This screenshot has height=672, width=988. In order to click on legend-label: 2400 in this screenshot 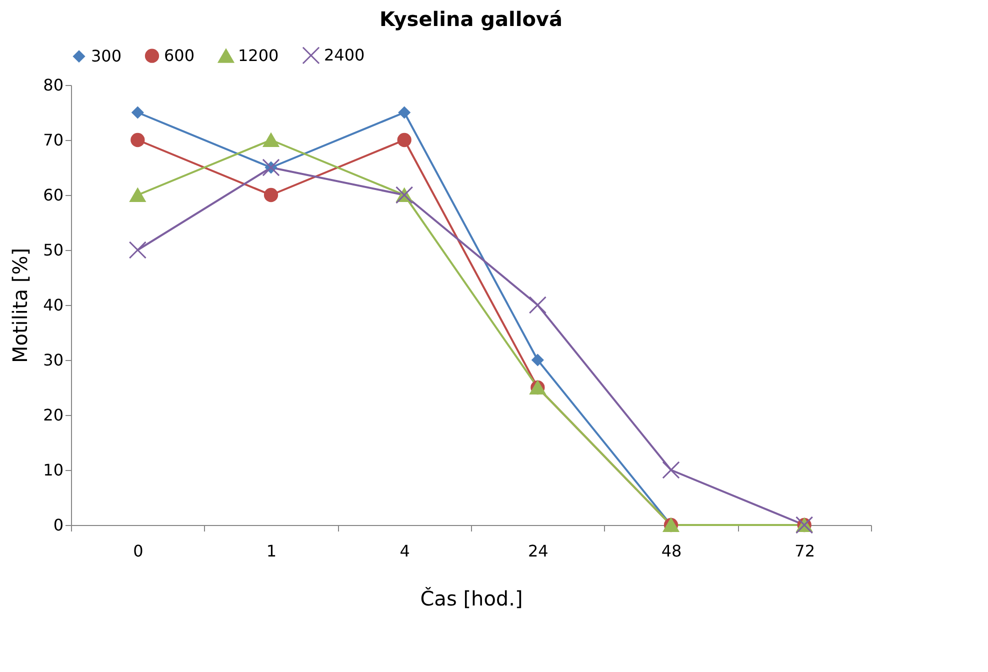, I will do `click(344, 54)`.